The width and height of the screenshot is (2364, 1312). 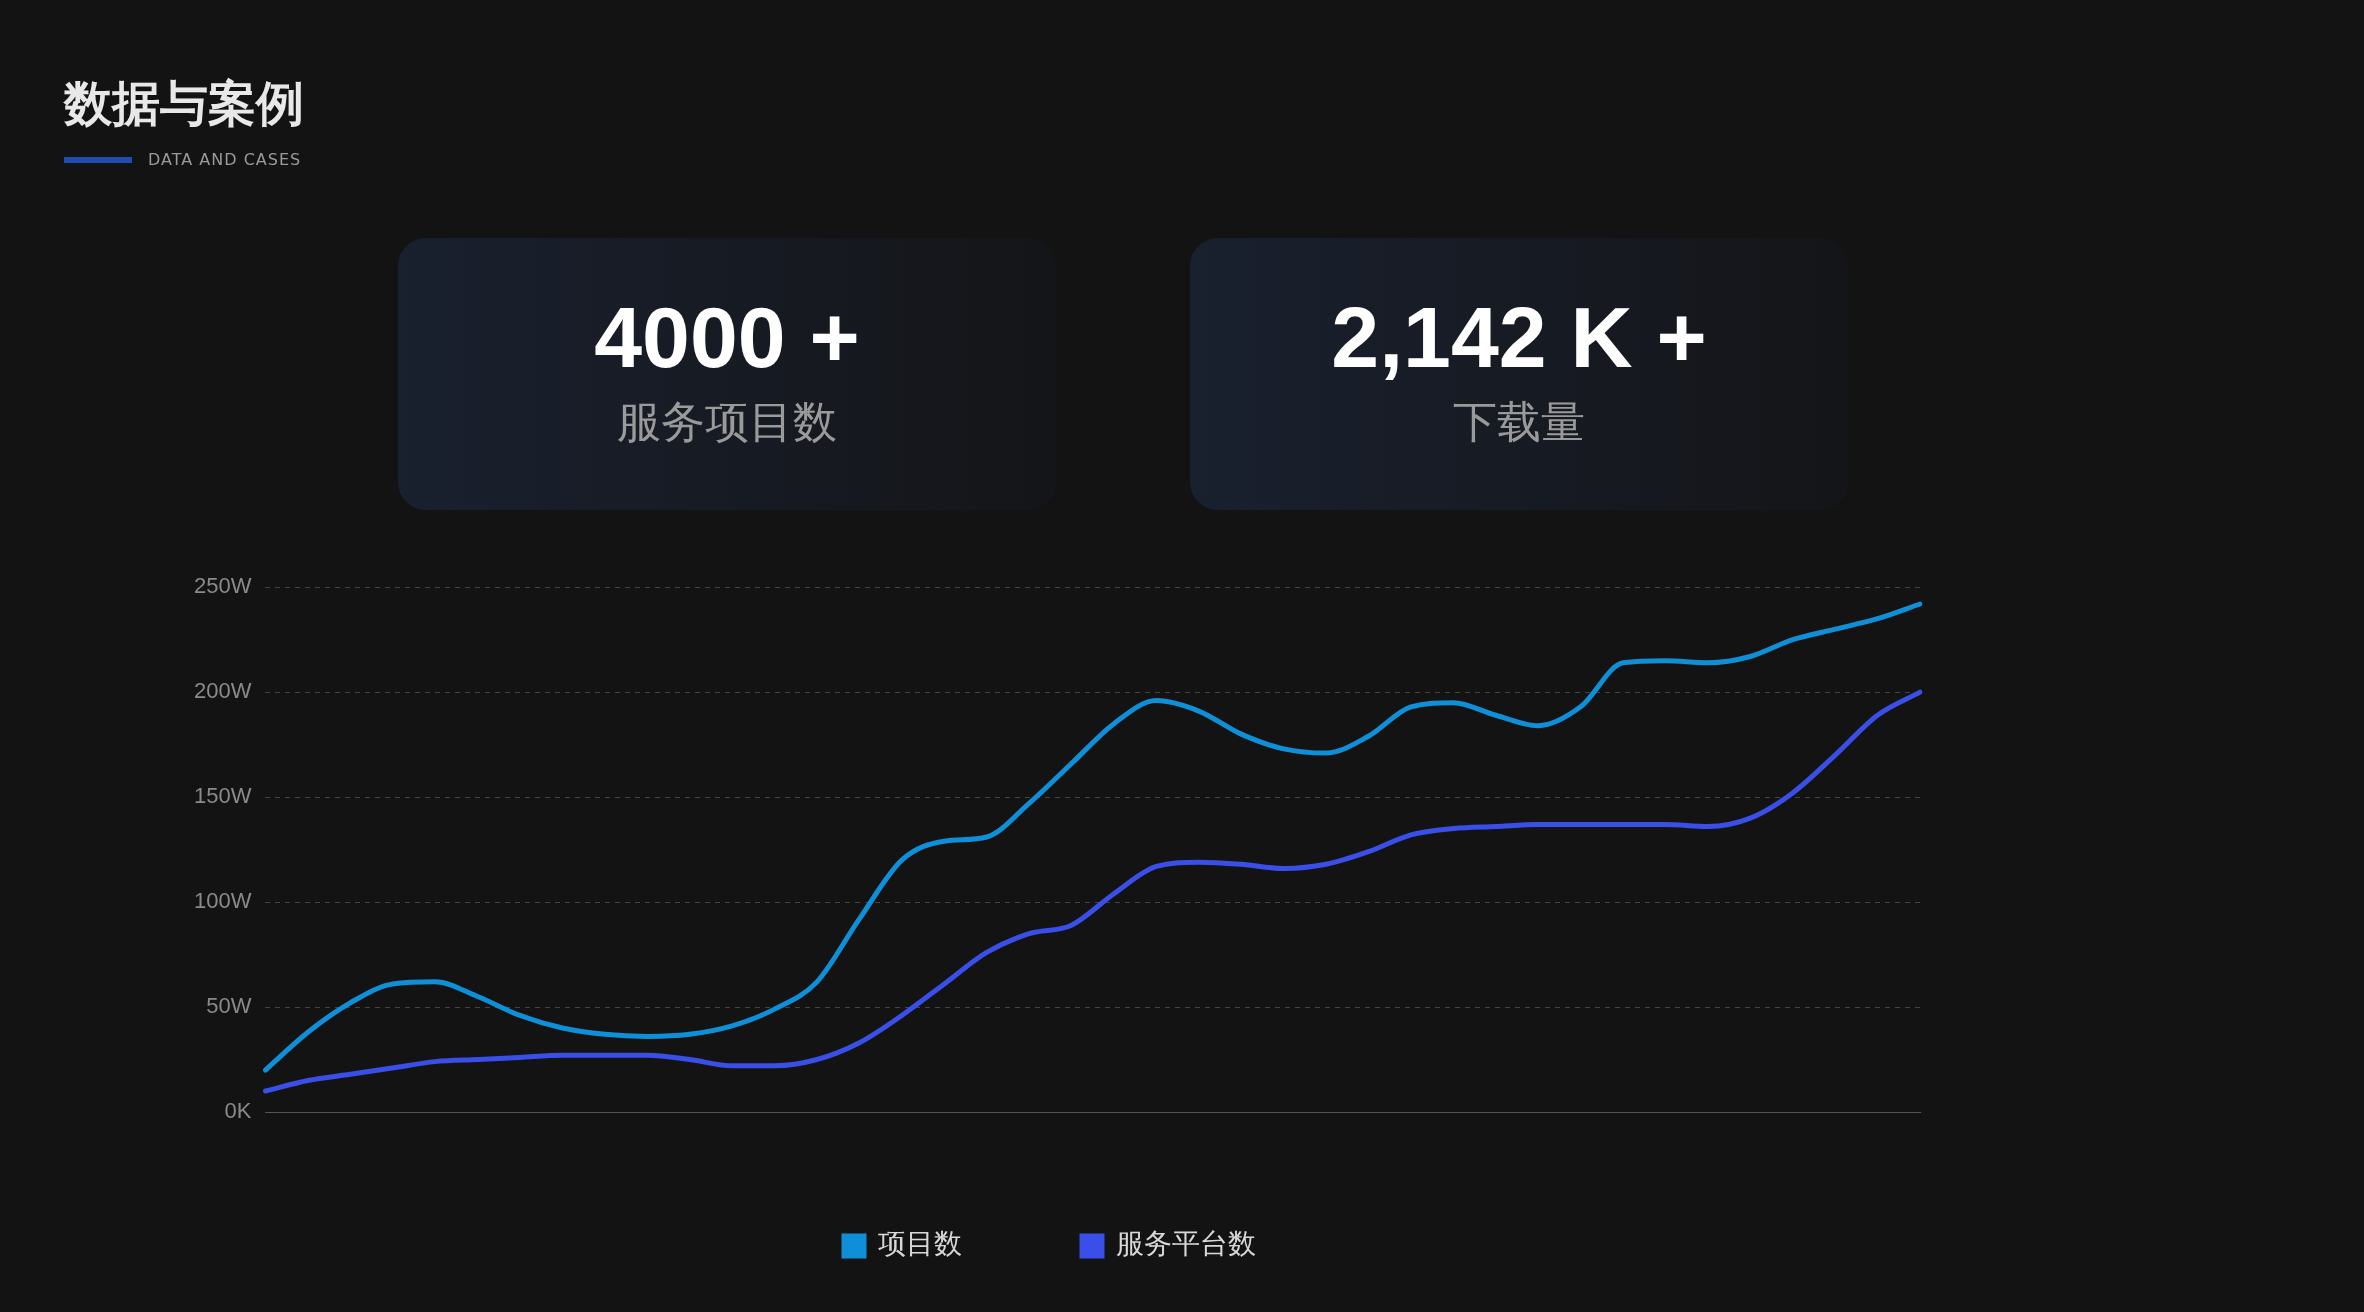 What do you see at coordinates (229, 1006) in the screenshot?
I see `y-tick-label: 50W` at bounding box center [229, 1006].